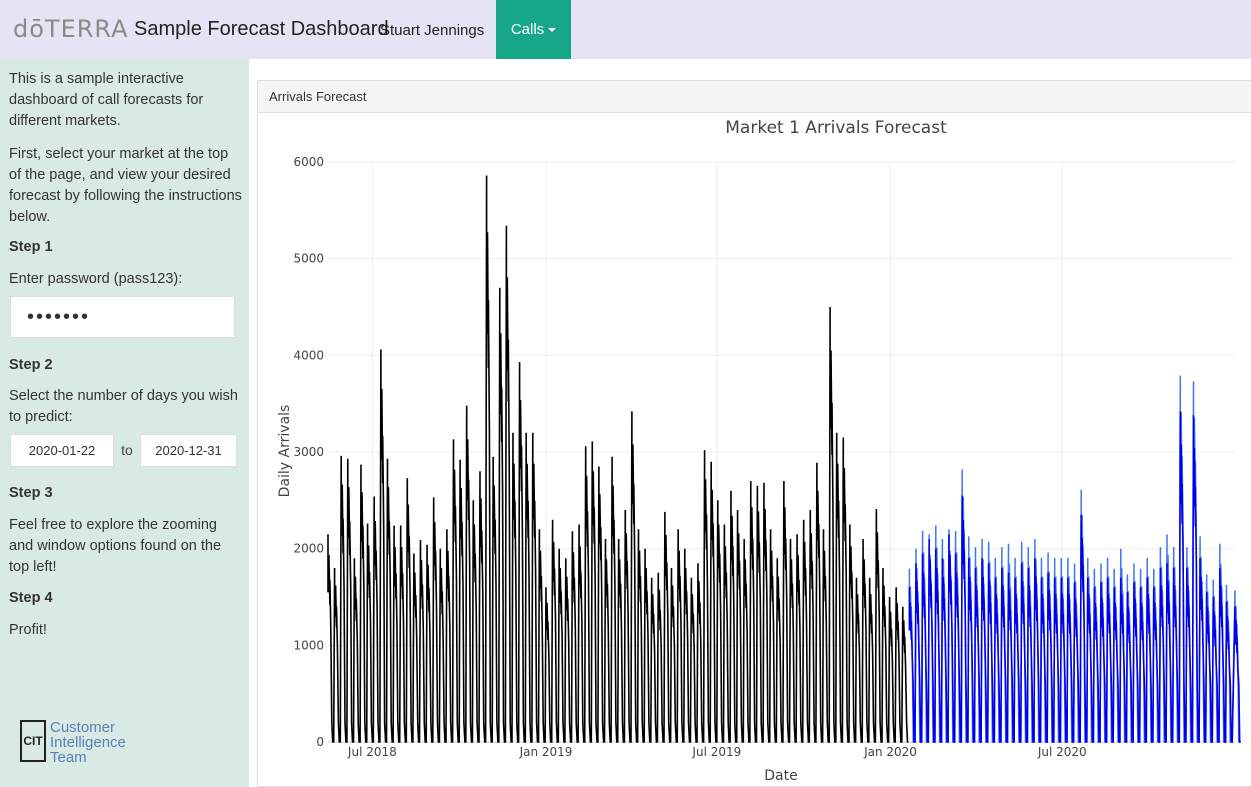 The height and width of the screenshot is (787, 1251). Describe the element at coordinates (890, 752) in the screenshot. I see `x-tick-label: Jan 2020` at that location.